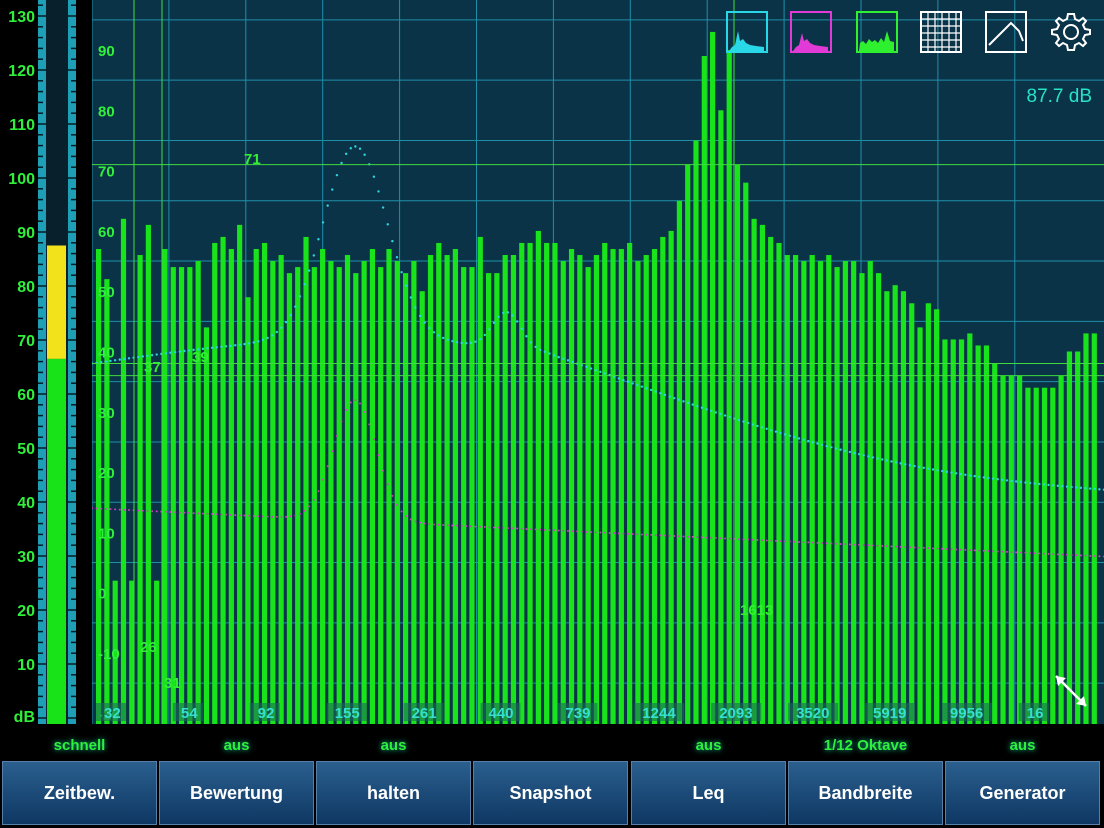  Describe the element at coordinates (1071, 32) in the screenshot. I see `gear-icon` at that location.